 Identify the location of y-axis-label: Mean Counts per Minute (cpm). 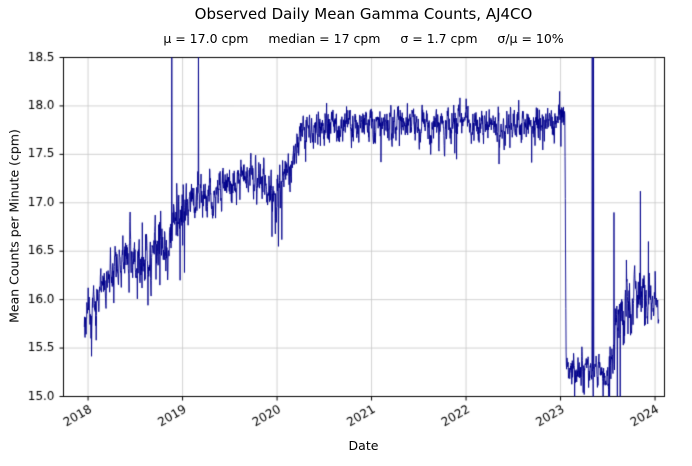
(14, 226).